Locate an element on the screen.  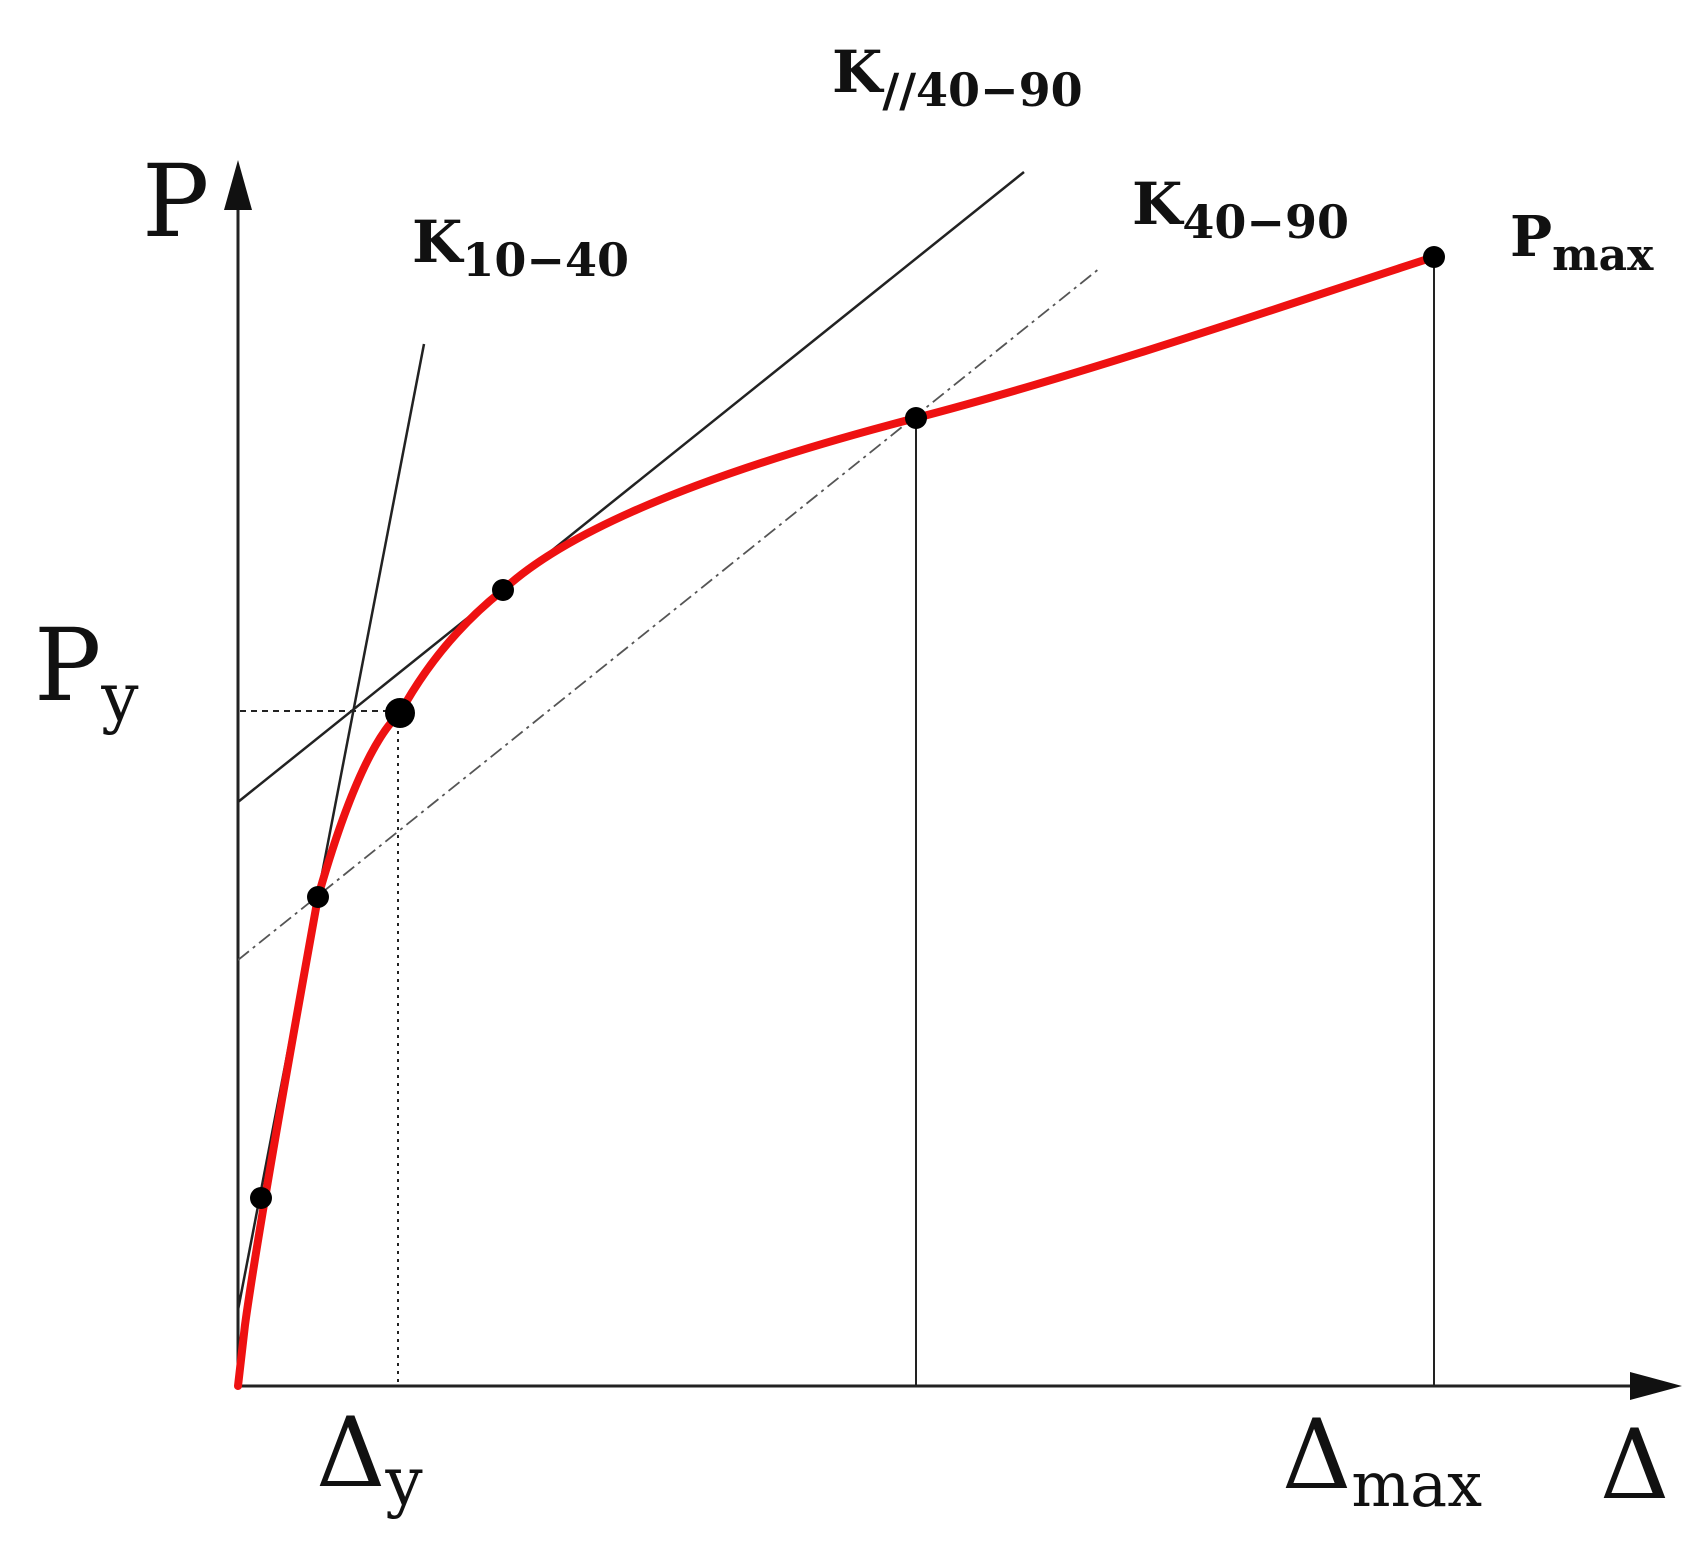
delta-max-main: Δ is located at coordinates (1316, 1455).